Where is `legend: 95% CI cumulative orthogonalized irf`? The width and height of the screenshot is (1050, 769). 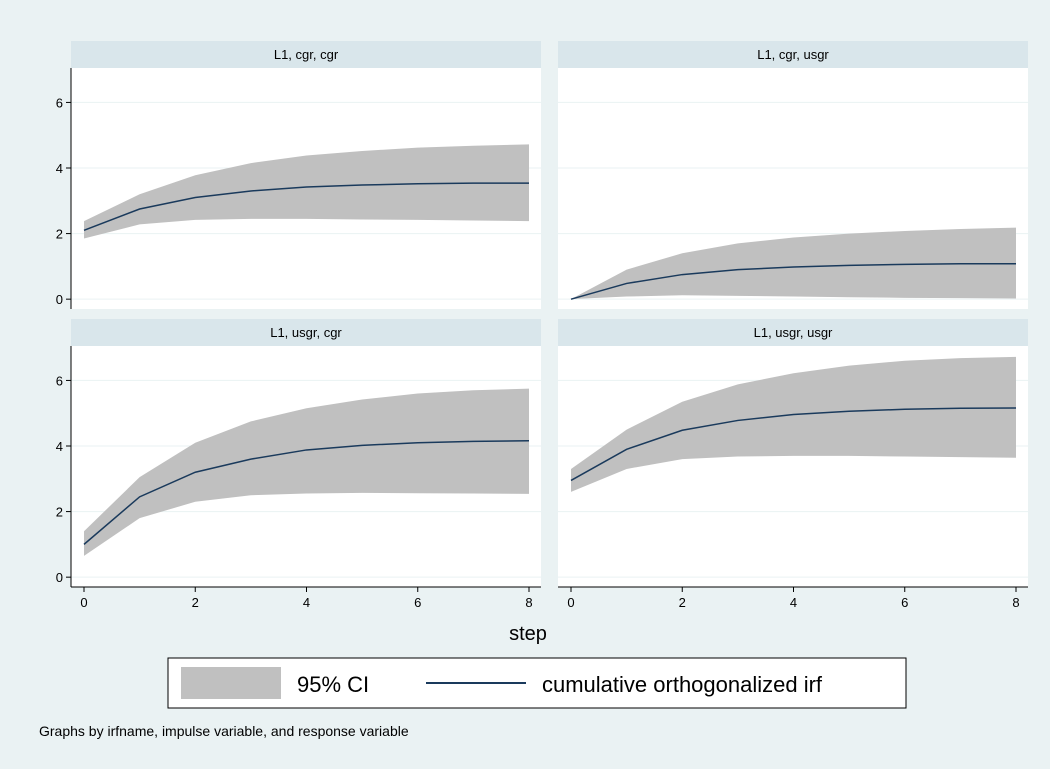
legend: 95% CI cumulative orthogonalized irf is located at coordinates (537, 683).